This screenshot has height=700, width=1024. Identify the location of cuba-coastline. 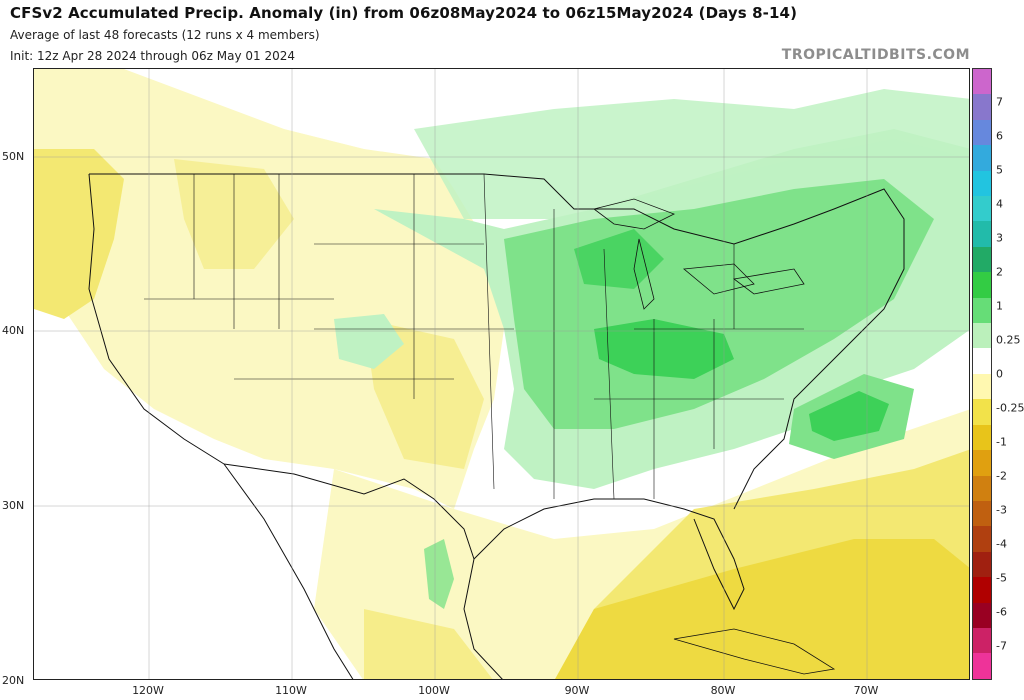
(754, 651).